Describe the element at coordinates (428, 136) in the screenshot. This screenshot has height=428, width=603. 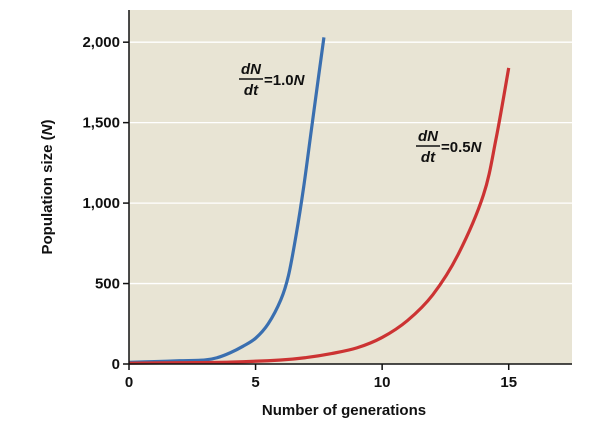
I see `equation-2-numerator: dN` at that location.